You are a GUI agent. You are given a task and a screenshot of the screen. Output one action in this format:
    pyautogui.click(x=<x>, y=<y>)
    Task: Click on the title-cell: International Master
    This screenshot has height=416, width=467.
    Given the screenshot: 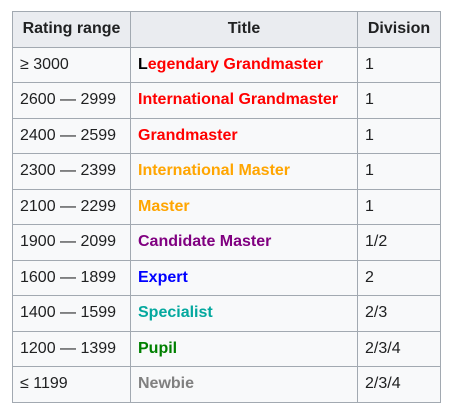 What is the action you would take?
    pyautogui.click(x=244, y=171)
    